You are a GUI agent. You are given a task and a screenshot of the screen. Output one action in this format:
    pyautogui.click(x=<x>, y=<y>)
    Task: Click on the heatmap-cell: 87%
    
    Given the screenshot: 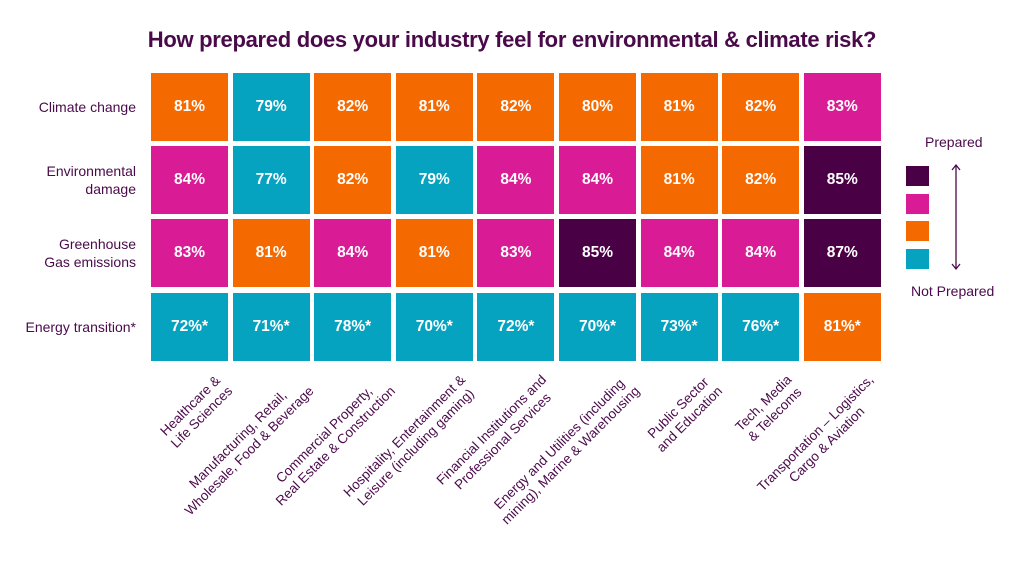 What is the action you would take?
    pyautogui.click(x=842, y=253)
    